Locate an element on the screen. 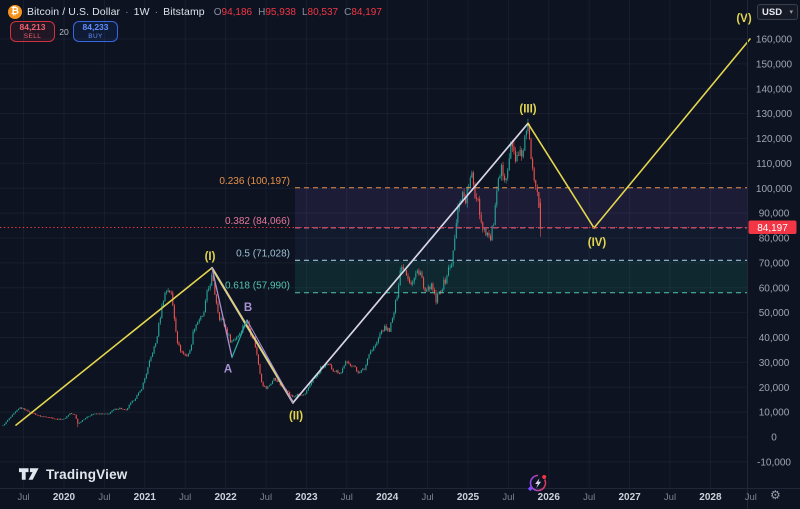  open-label: O is located at coordinates (217, 12).